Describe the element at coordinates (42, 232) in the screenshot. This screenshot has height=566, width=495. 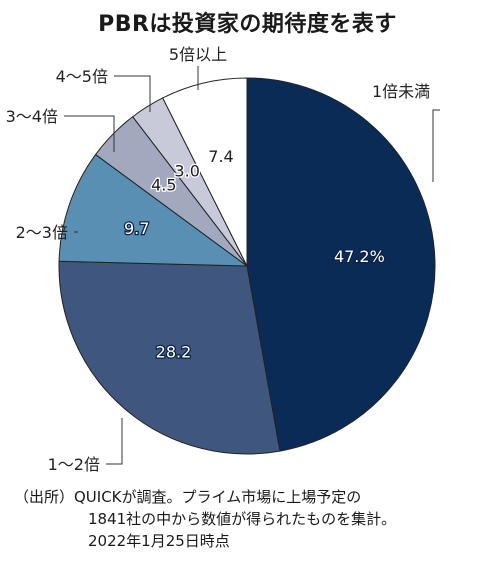
I see `category-label-3: 2～3倍` at that location.